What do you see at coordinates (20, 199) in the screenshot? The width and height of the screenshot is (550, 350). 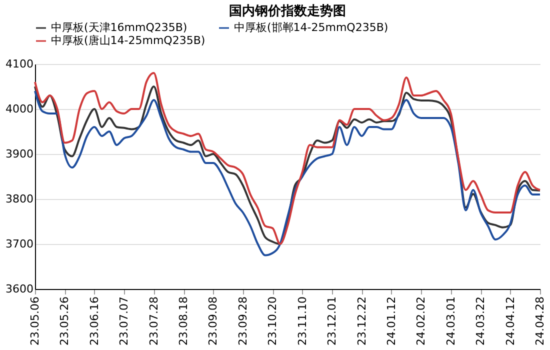 I see `y-tick-label: 3800` at bounding box center [20, 199].